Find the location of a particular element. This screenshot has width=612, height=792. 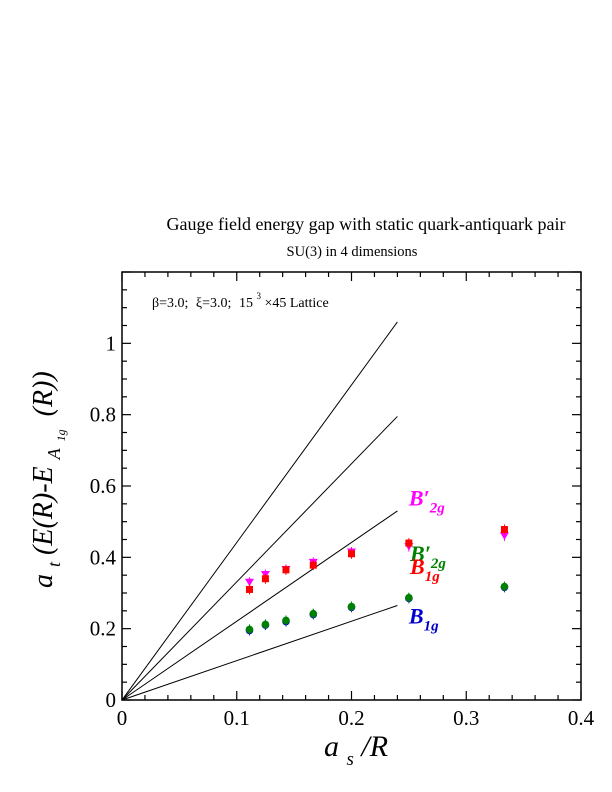

y-tick-label: 0.4 is located at coordinates (103, 557).